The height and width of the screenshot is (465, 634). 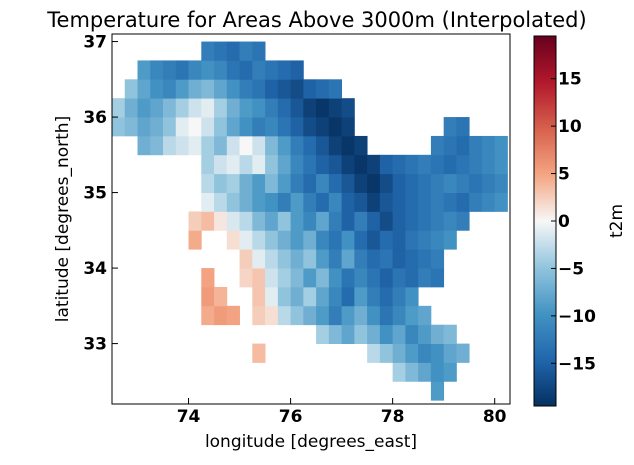 What do you see at coordinates (291, 417) in the screenshot?
I see `x-tick-label: 76` at bounding box center [291, 417].